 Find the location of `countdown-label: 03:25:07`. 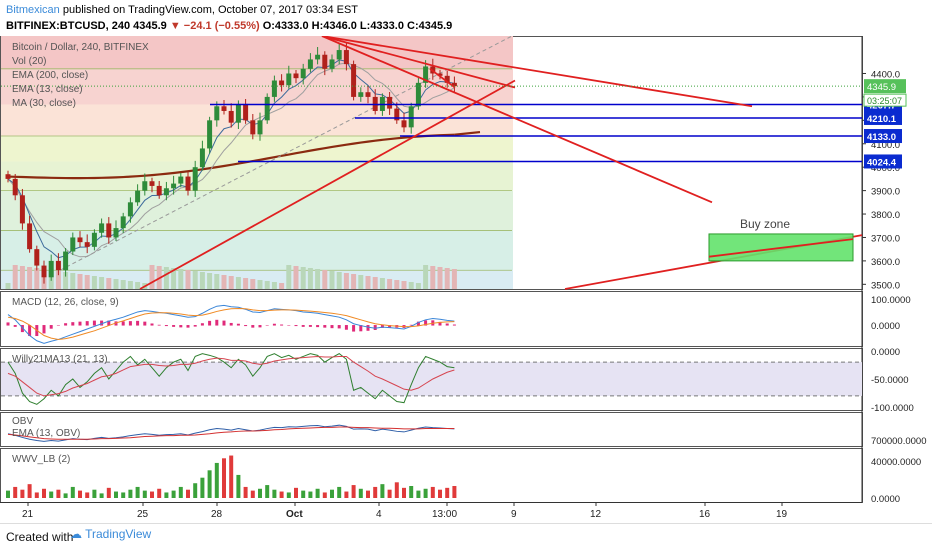

countdown-label: 03:25:07 is located at coordinates (884, 101).